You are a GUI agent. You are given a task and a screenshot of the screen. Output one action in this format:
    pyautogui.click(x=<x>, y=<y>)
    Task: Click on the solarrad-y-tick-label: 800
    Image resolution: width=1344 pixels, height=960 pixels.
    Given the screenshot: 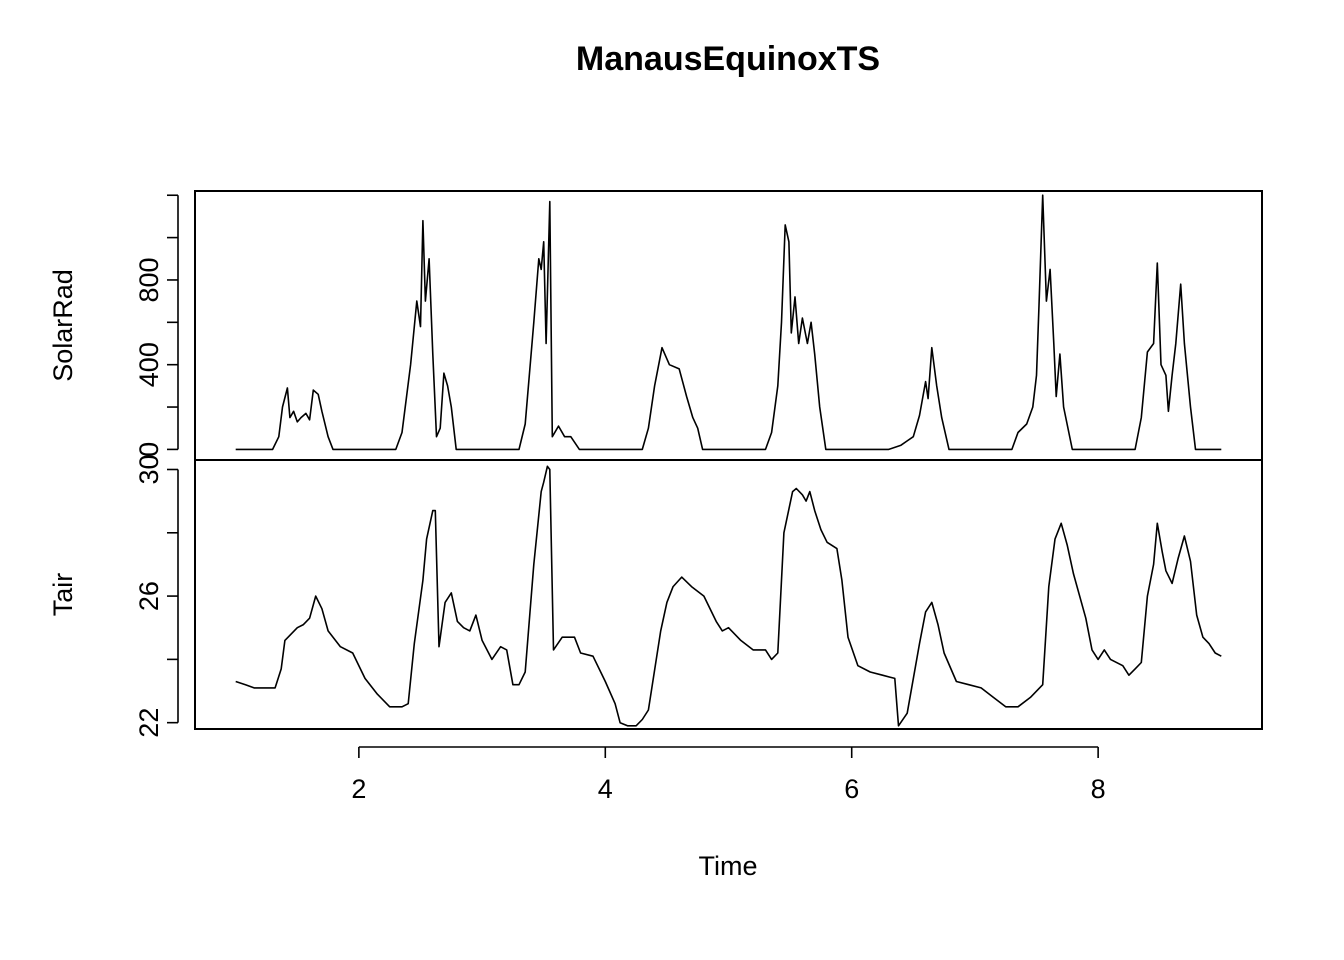 What is the action you would take?
    pyautogui.click(x=149, y=279)
    